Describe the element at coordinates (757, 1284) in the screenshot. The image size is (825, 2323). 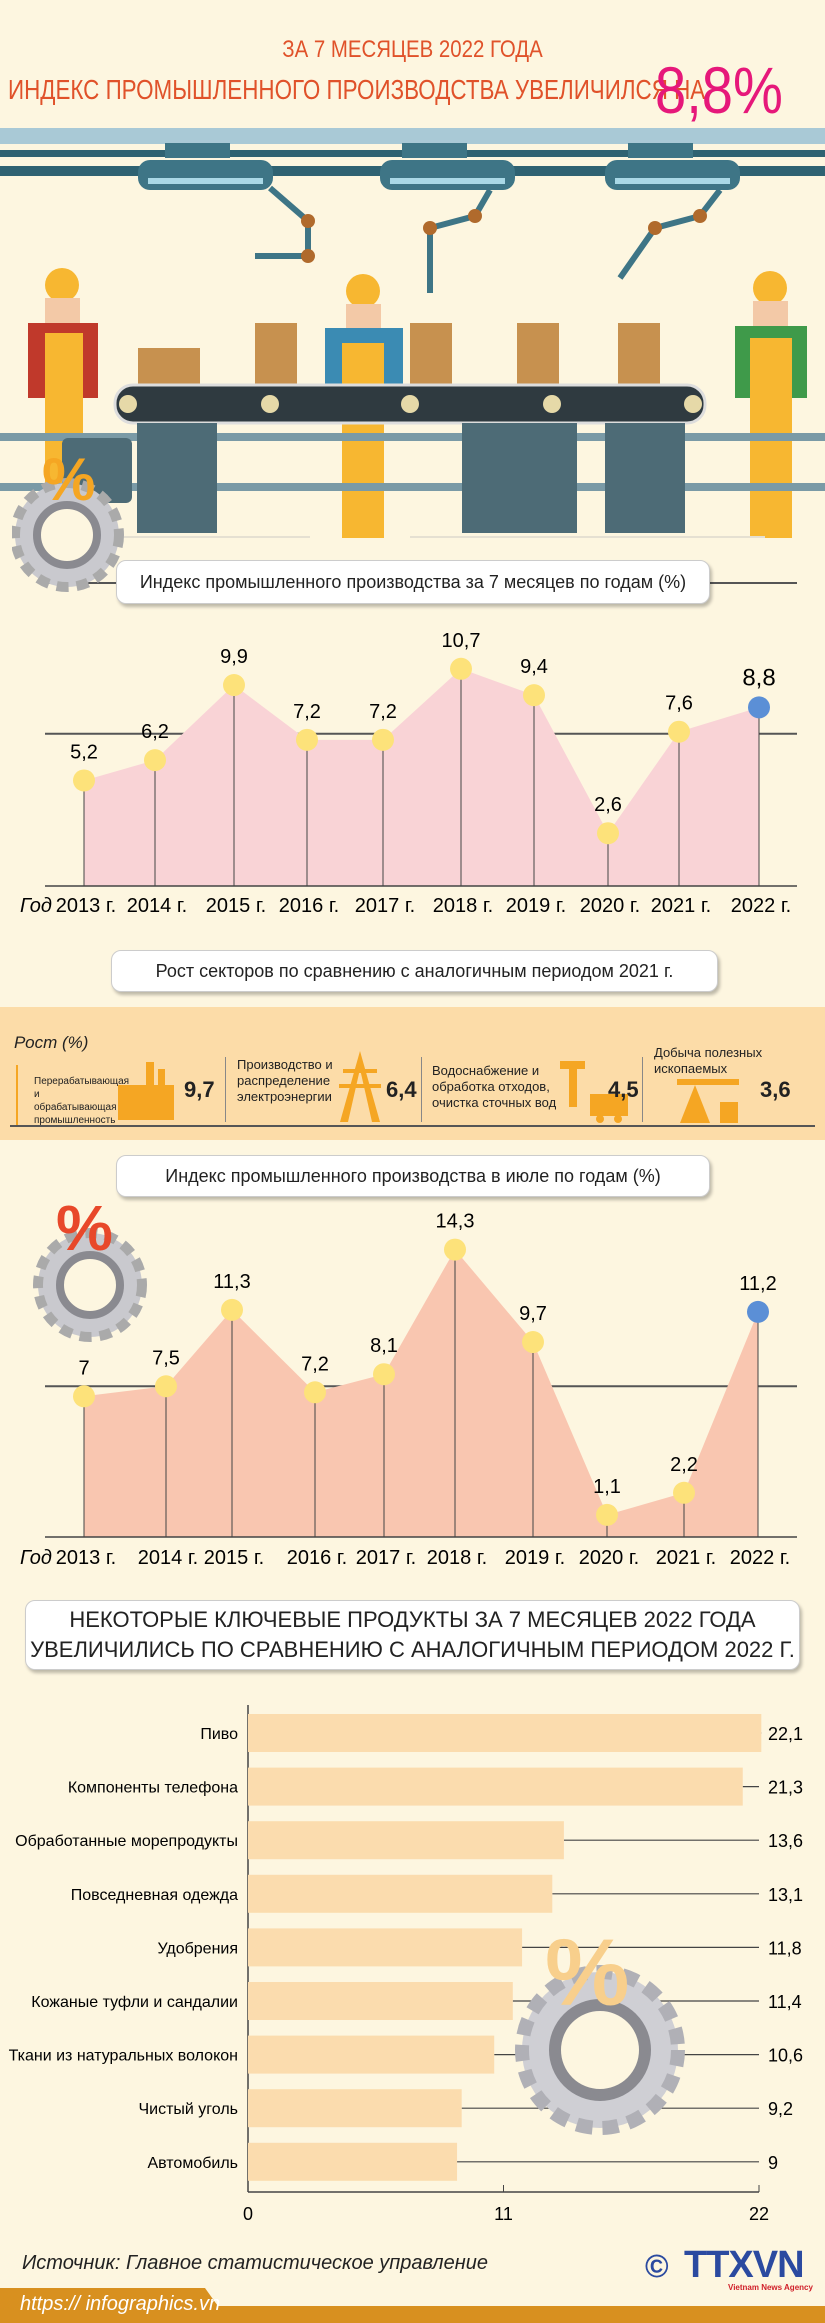
I see `data-label: 11,2` at that location.